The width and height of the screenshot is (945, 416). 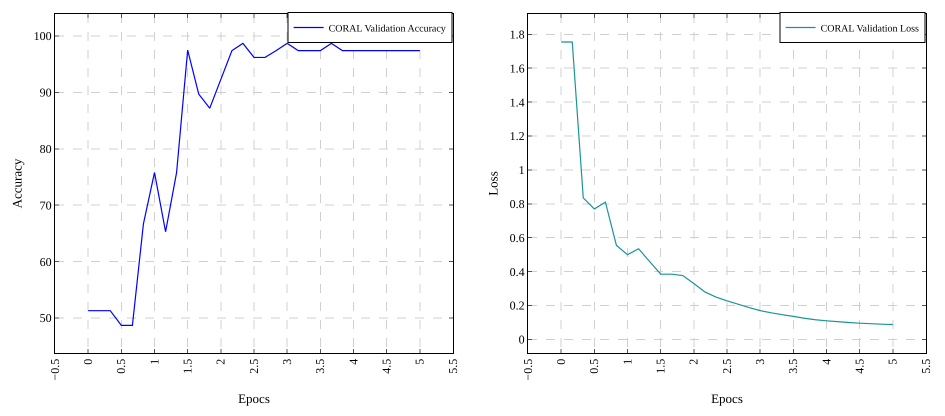 I want to click on y-tick-label: 0, so click(x=521, y=339).